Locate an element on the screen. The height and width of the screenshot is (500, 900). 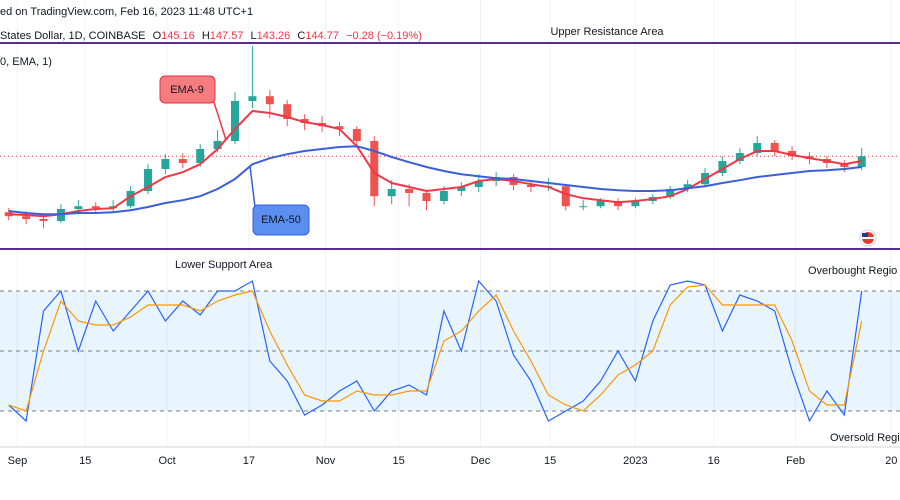
symbol: States Dollar, 1D, COINBASE is located at coordinates (73, 36).